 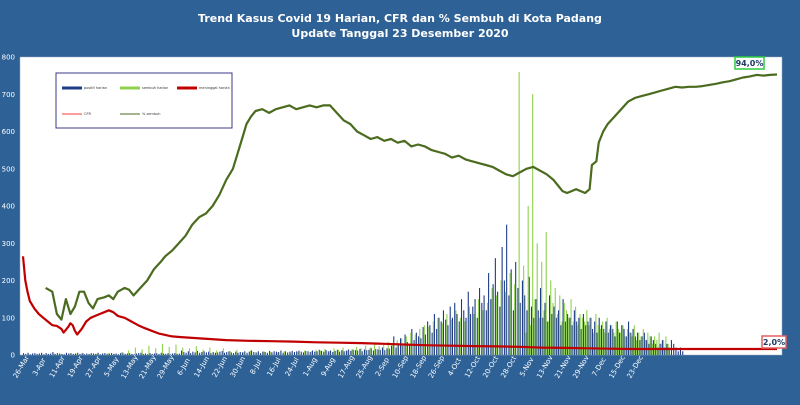 I want to click on x-tick-label: 24-Jul, so click(x=292, y=367).